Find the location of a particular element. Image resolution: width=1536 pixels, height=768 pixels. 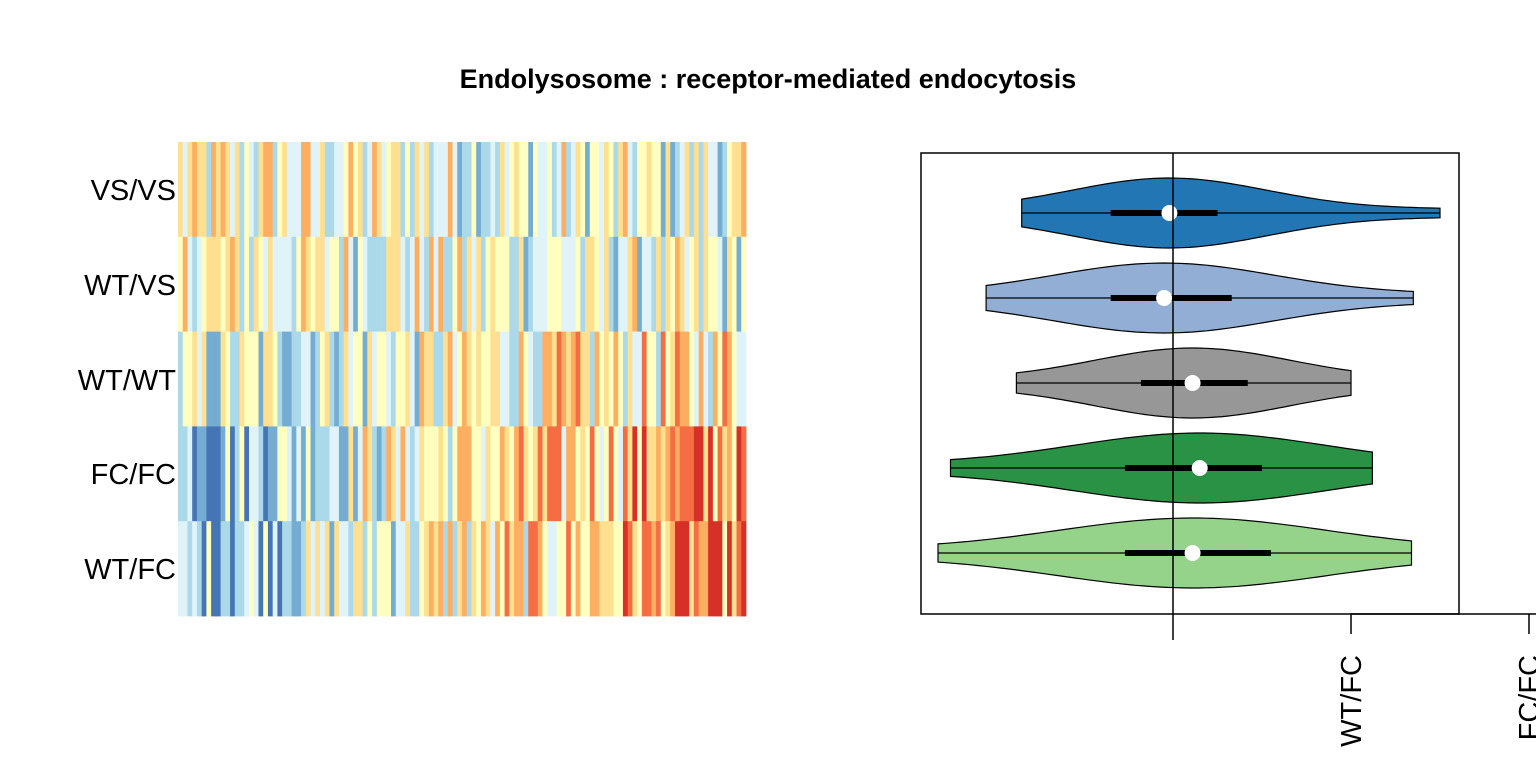

heatmap-row-label: FC/FC is located at coordinates (133, 475).